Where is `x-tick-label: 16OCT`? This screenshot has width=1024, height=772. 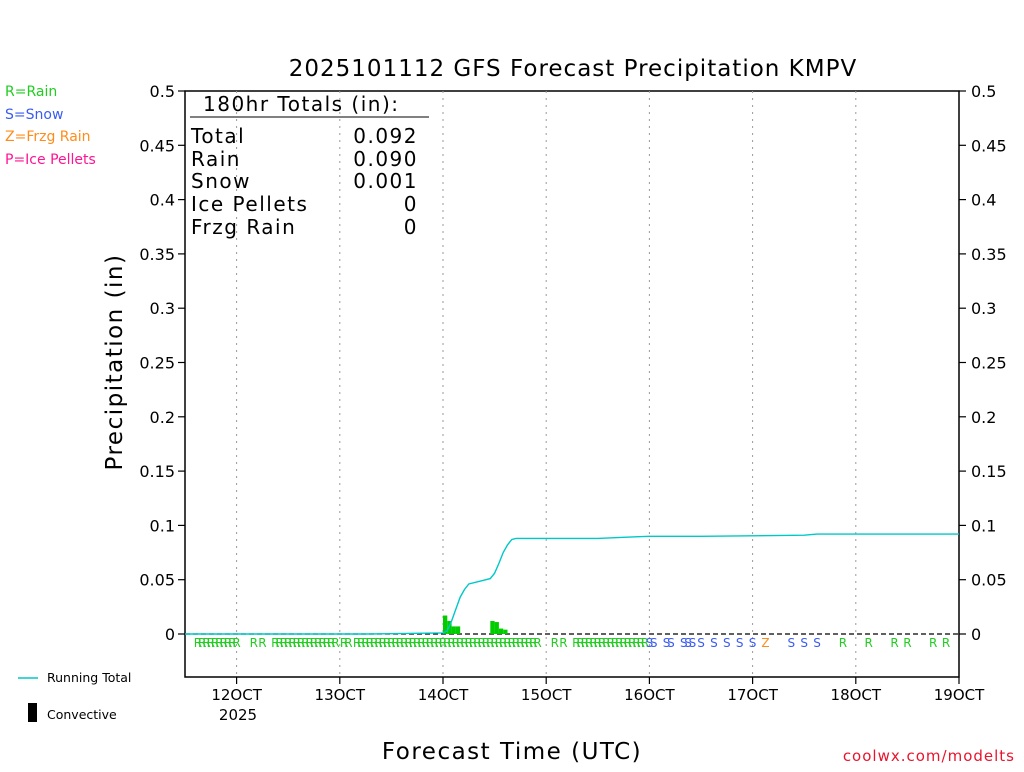 x-tick-label: 16OCT is located at coordinates (649, 695).